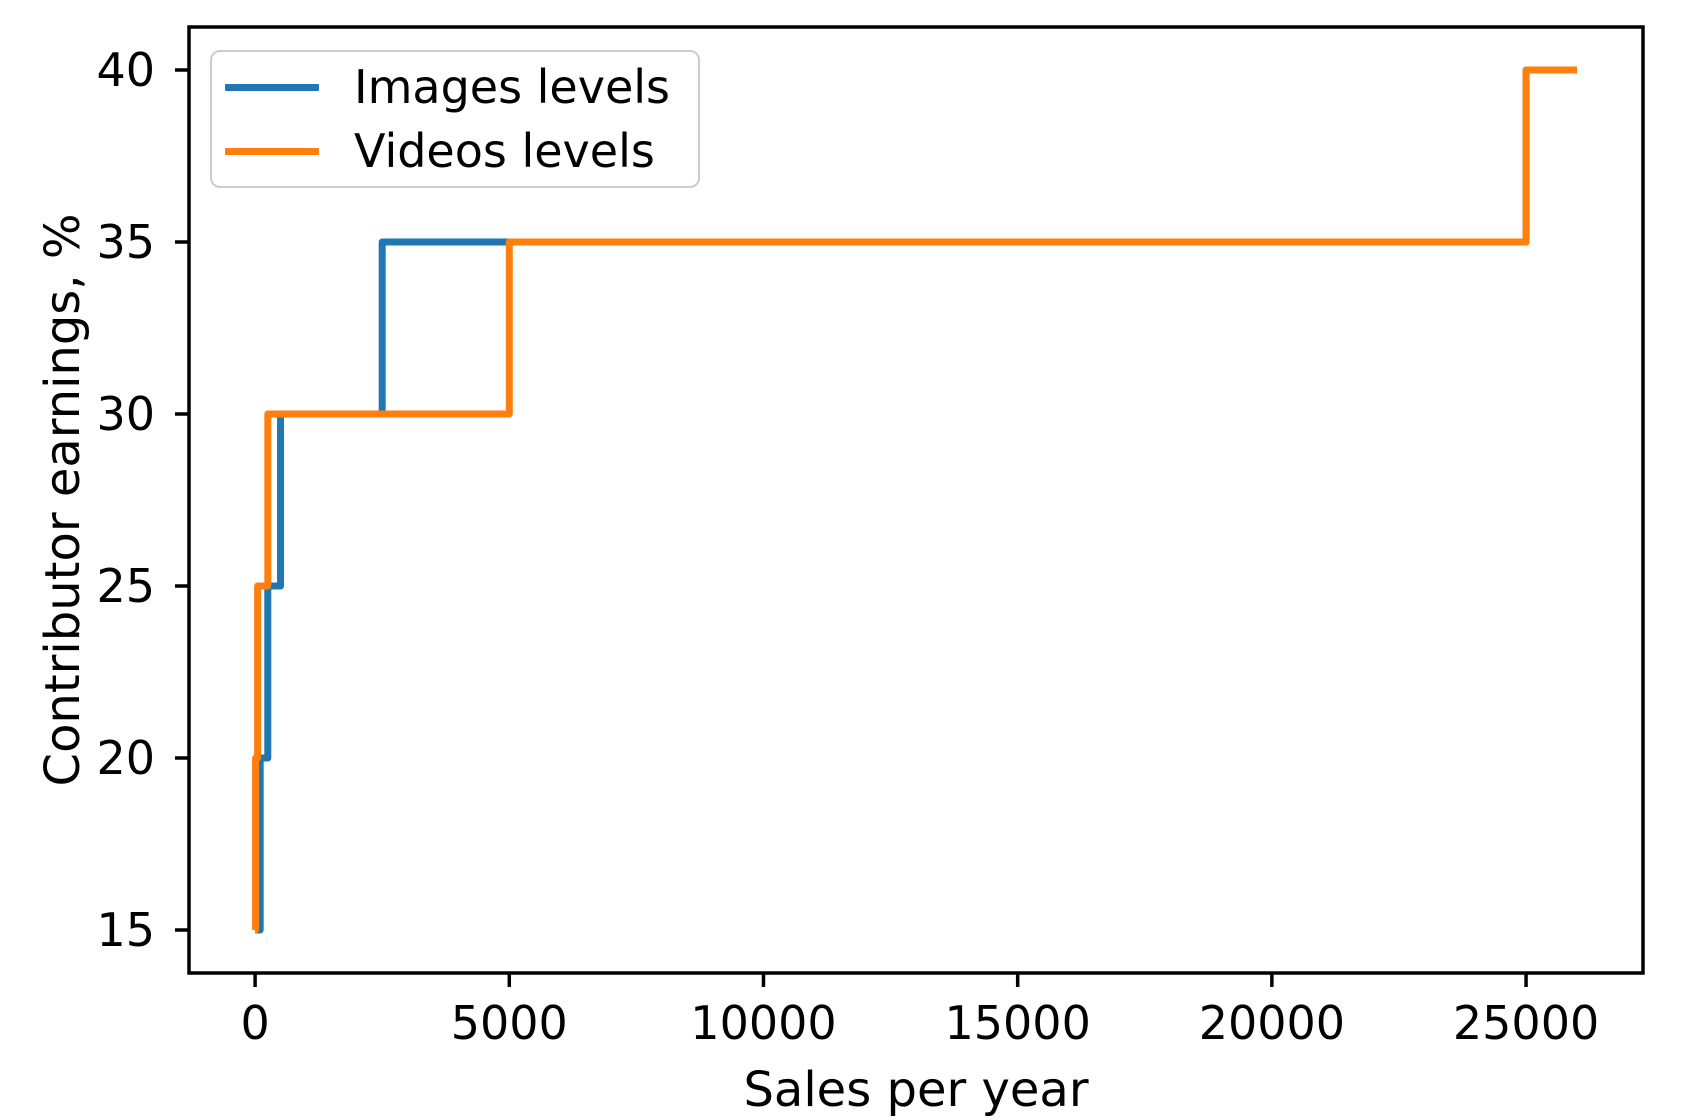 The image size is (1684, 1120). Describe the element at coordinates (125, 414) in the screenshot. I see `y-tick-label: 30` at that location.